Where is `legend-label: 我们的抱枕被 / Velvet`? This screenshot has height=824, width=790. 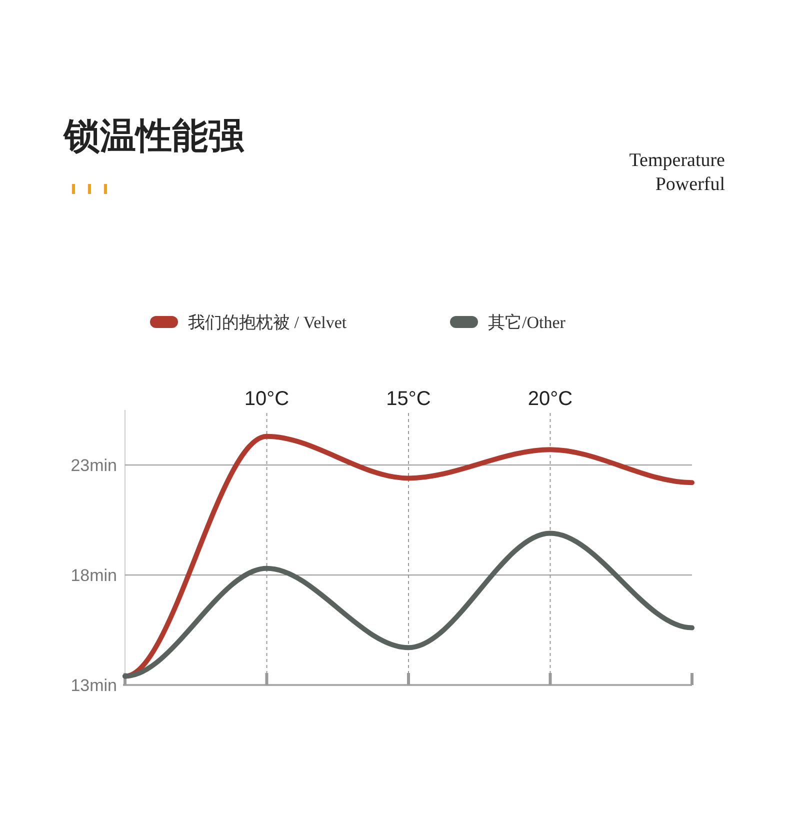
legend-label: 我们的抱枕被 / Velvet is located at coordinates (267, 322).